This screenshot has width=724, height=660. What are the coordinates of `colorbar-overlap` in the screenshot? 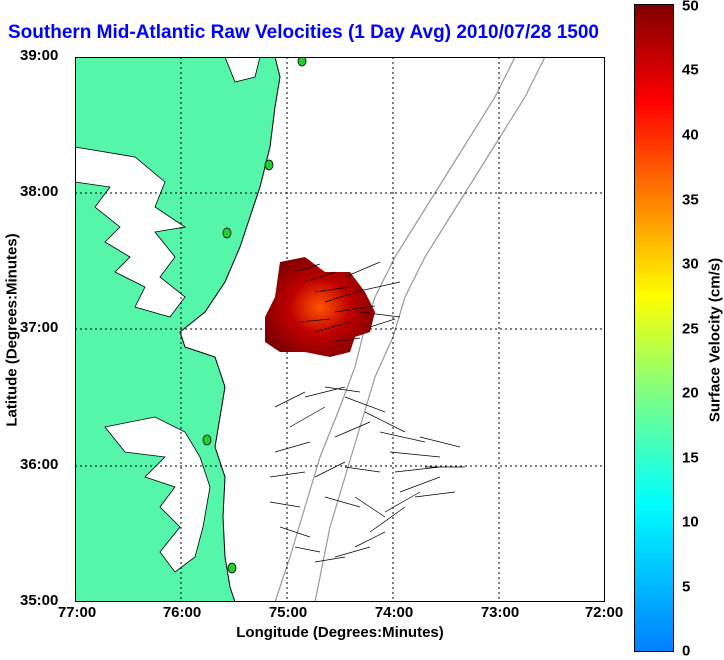 It's located at (619, 33).